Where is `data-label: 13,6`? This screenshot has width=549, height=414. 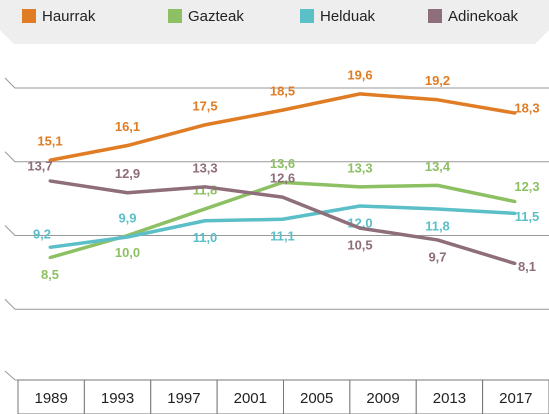 data-label: 13,6 is located at coordinates (282, 163).